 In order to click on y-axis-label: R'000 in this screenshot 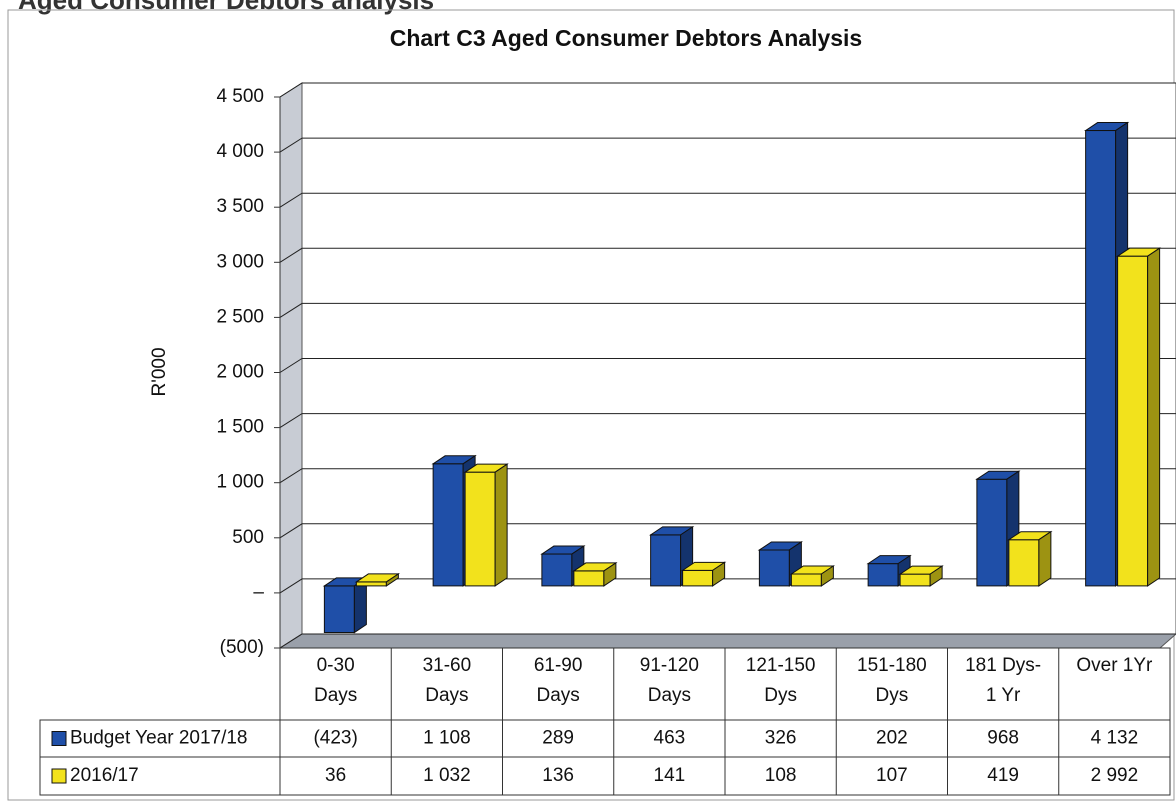, I will do `click(159, 371)`.